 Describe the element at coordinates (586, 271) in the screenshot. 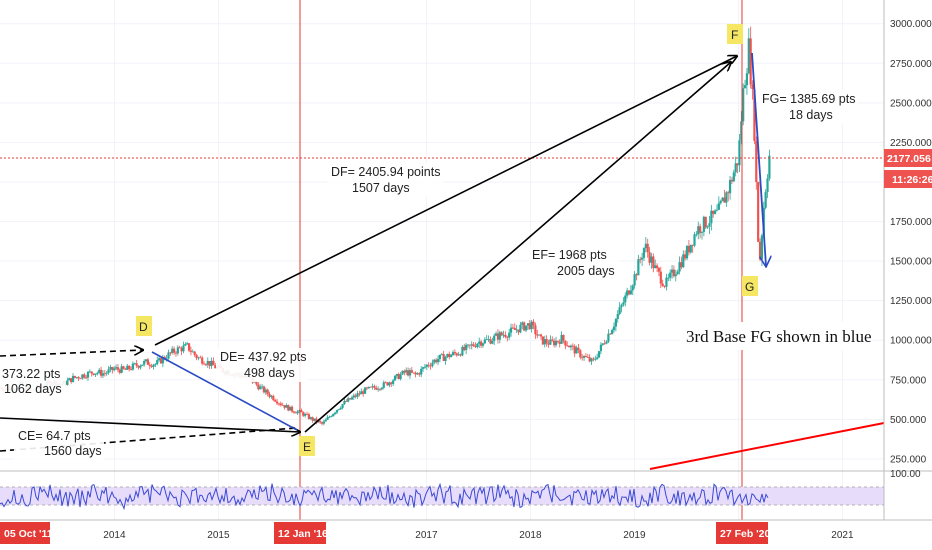

I see `svg-text: 2005 days` at that location.